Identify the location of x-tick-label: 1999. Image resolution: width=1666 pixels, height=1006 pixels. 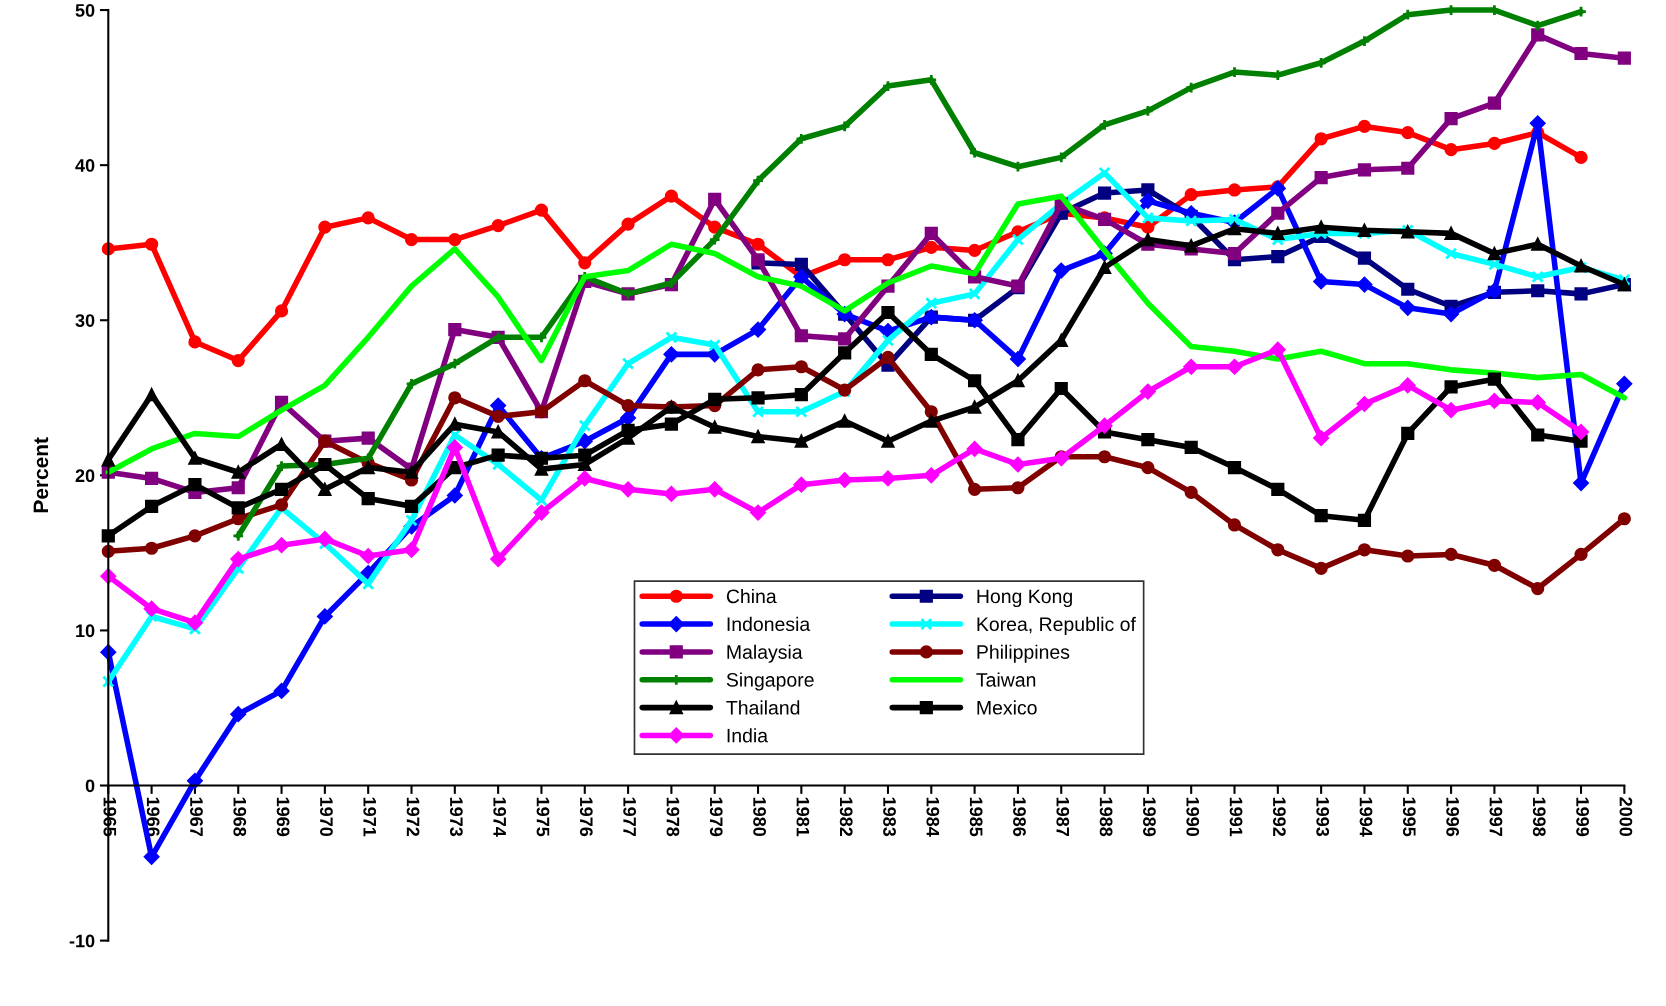
(1582, 817).